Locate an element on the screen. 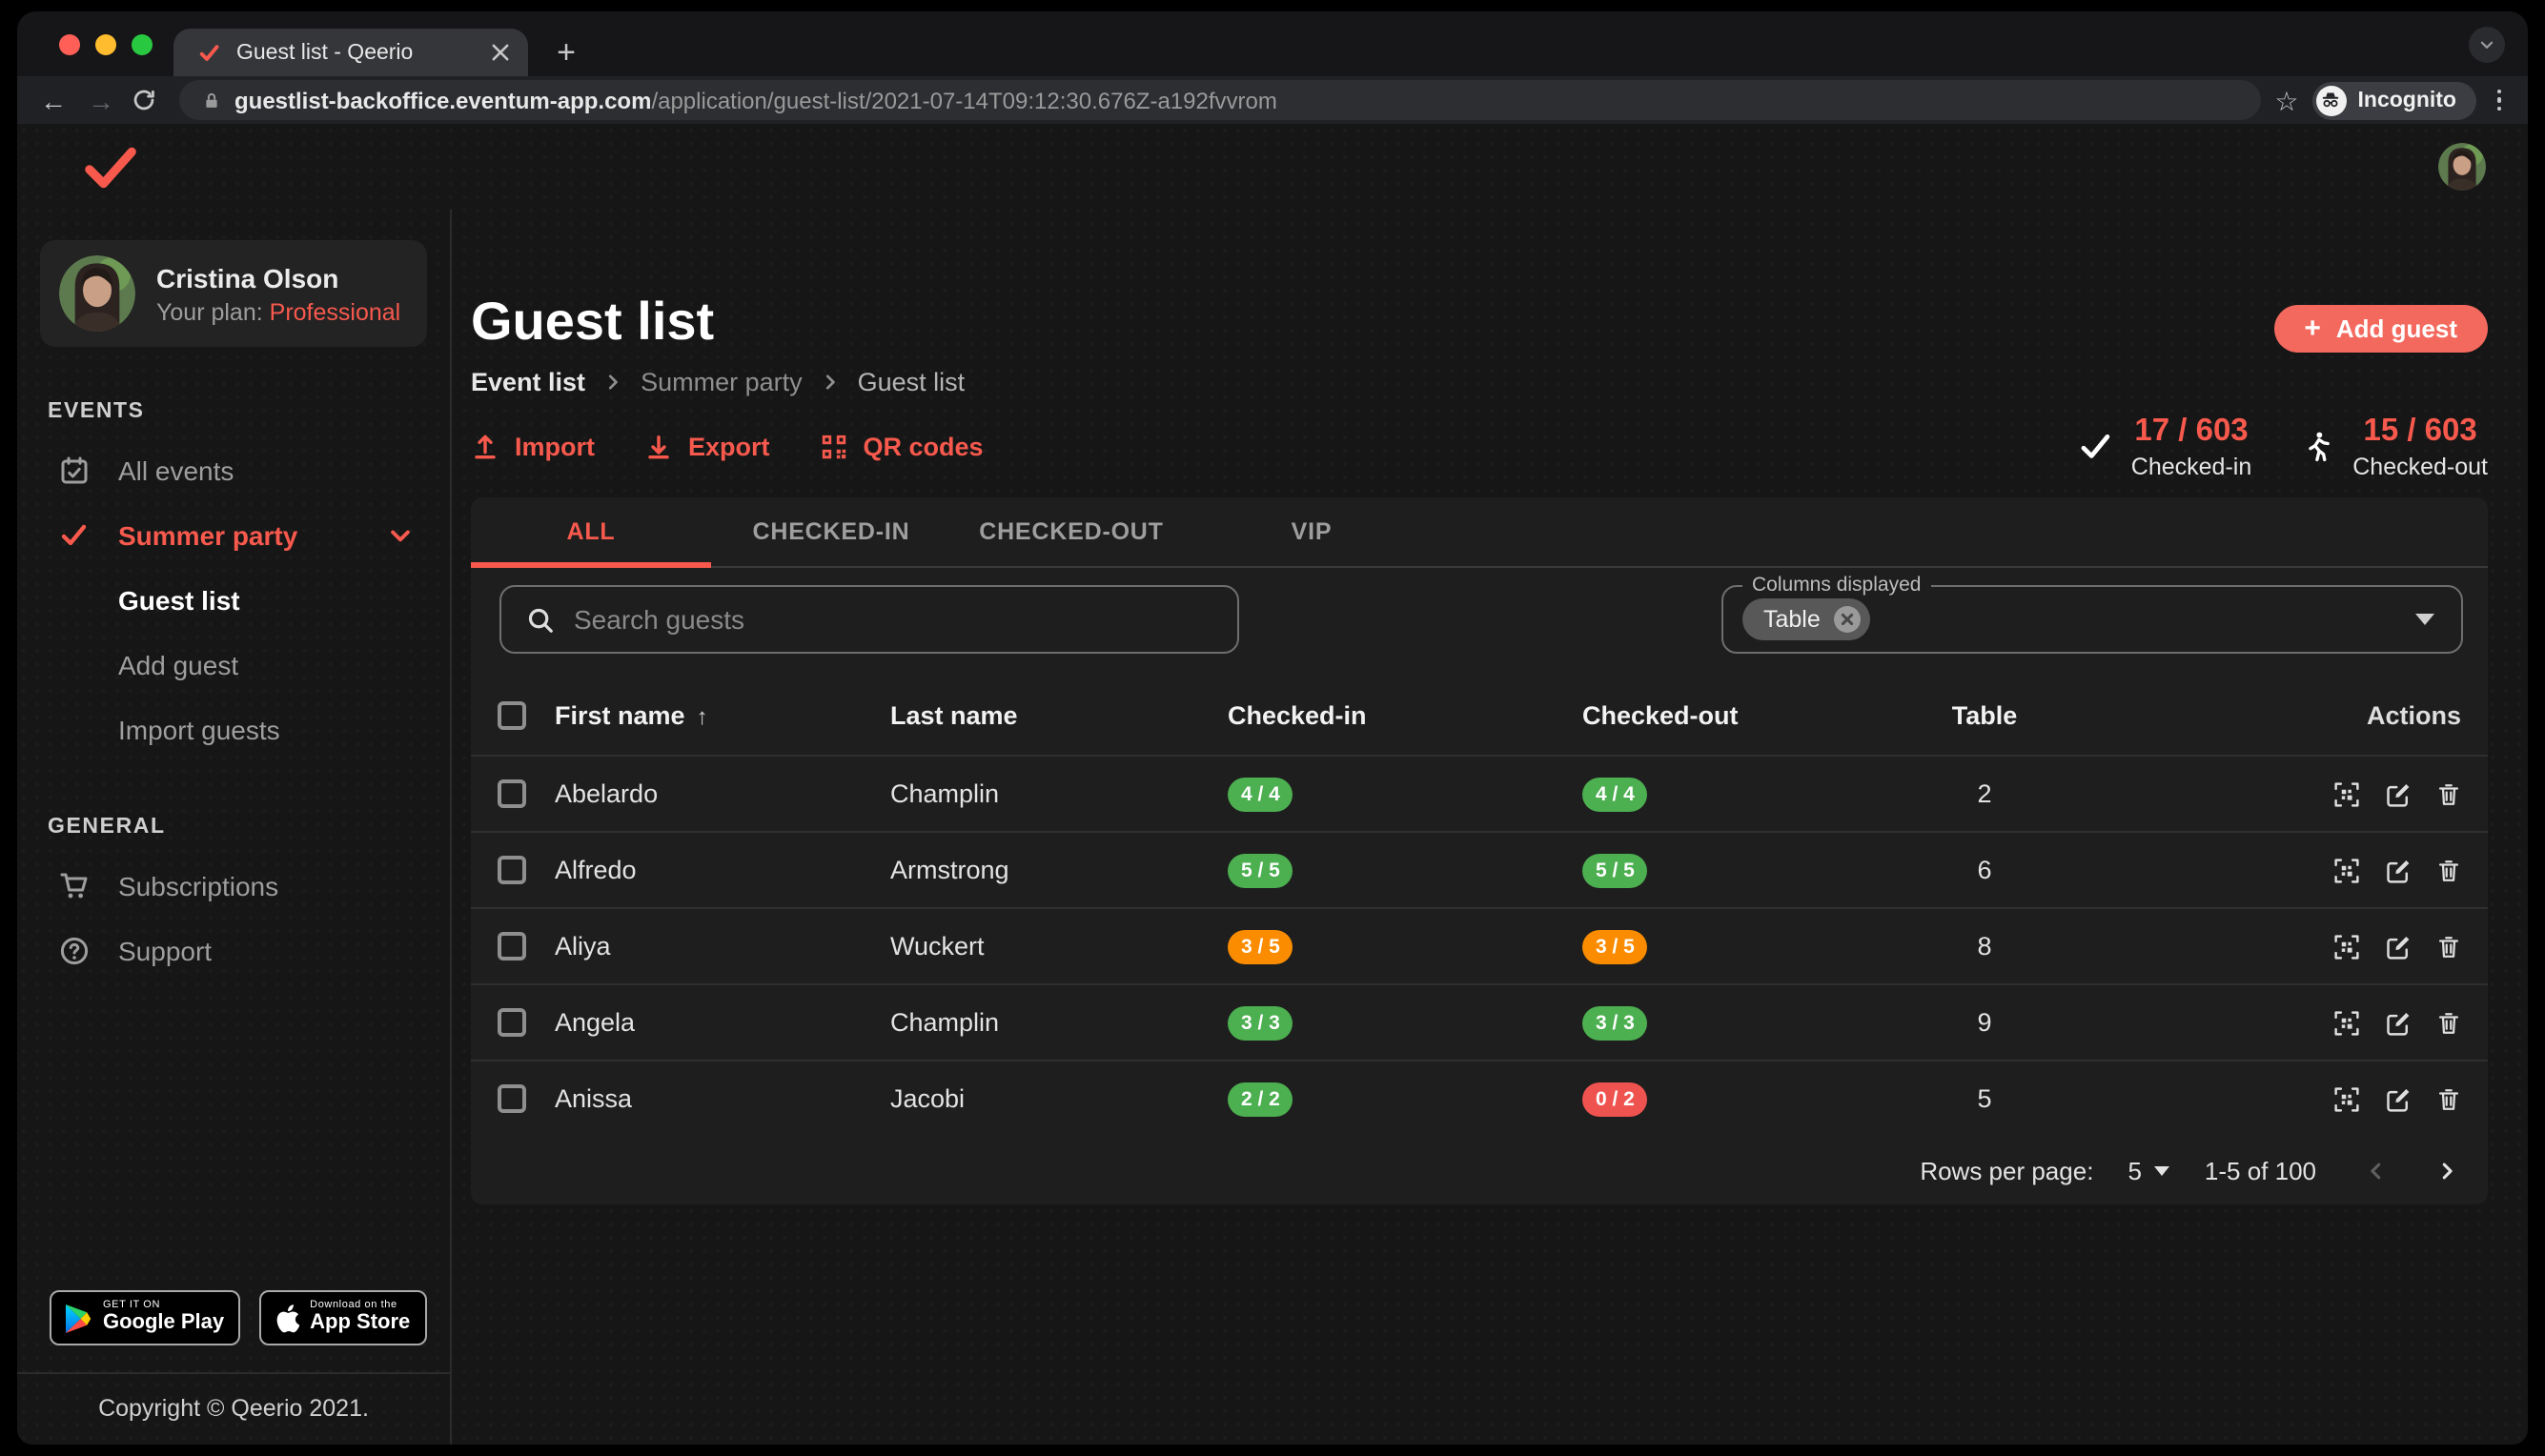 The image size is (2545, 1456). table-row: Angela Champlin 3 / 3 3 / 3 9 is located at coordinates (1479, 1021).